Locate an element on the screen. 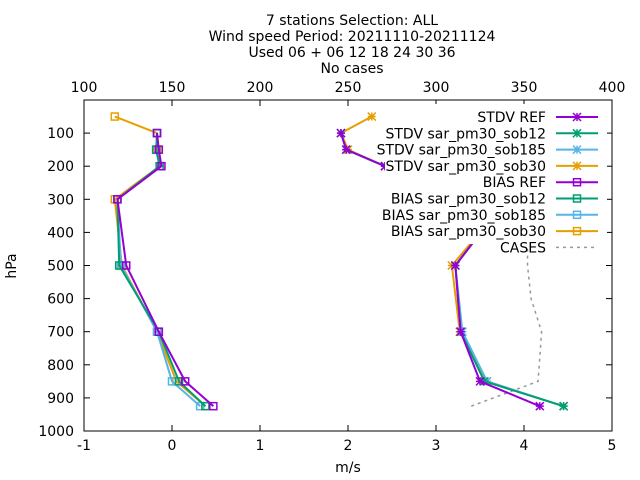  legend-background is located at coordinates (496, 174).